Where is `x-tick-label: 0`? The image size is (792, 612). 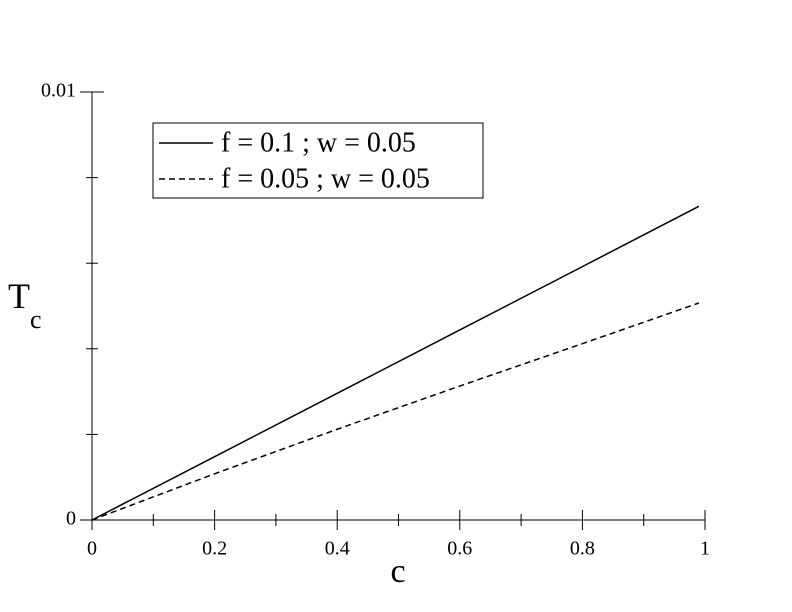
x-tick-label: 0 is located at coordinates (92, 549).